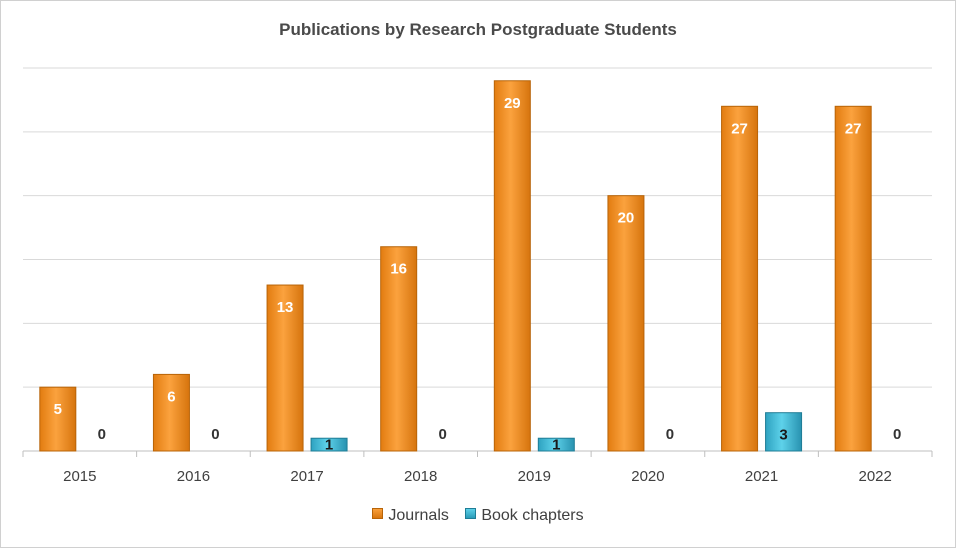 The image size is (956, 548). I want to click on legend-item-book-chapters: Book chapters, so click(524, 516).